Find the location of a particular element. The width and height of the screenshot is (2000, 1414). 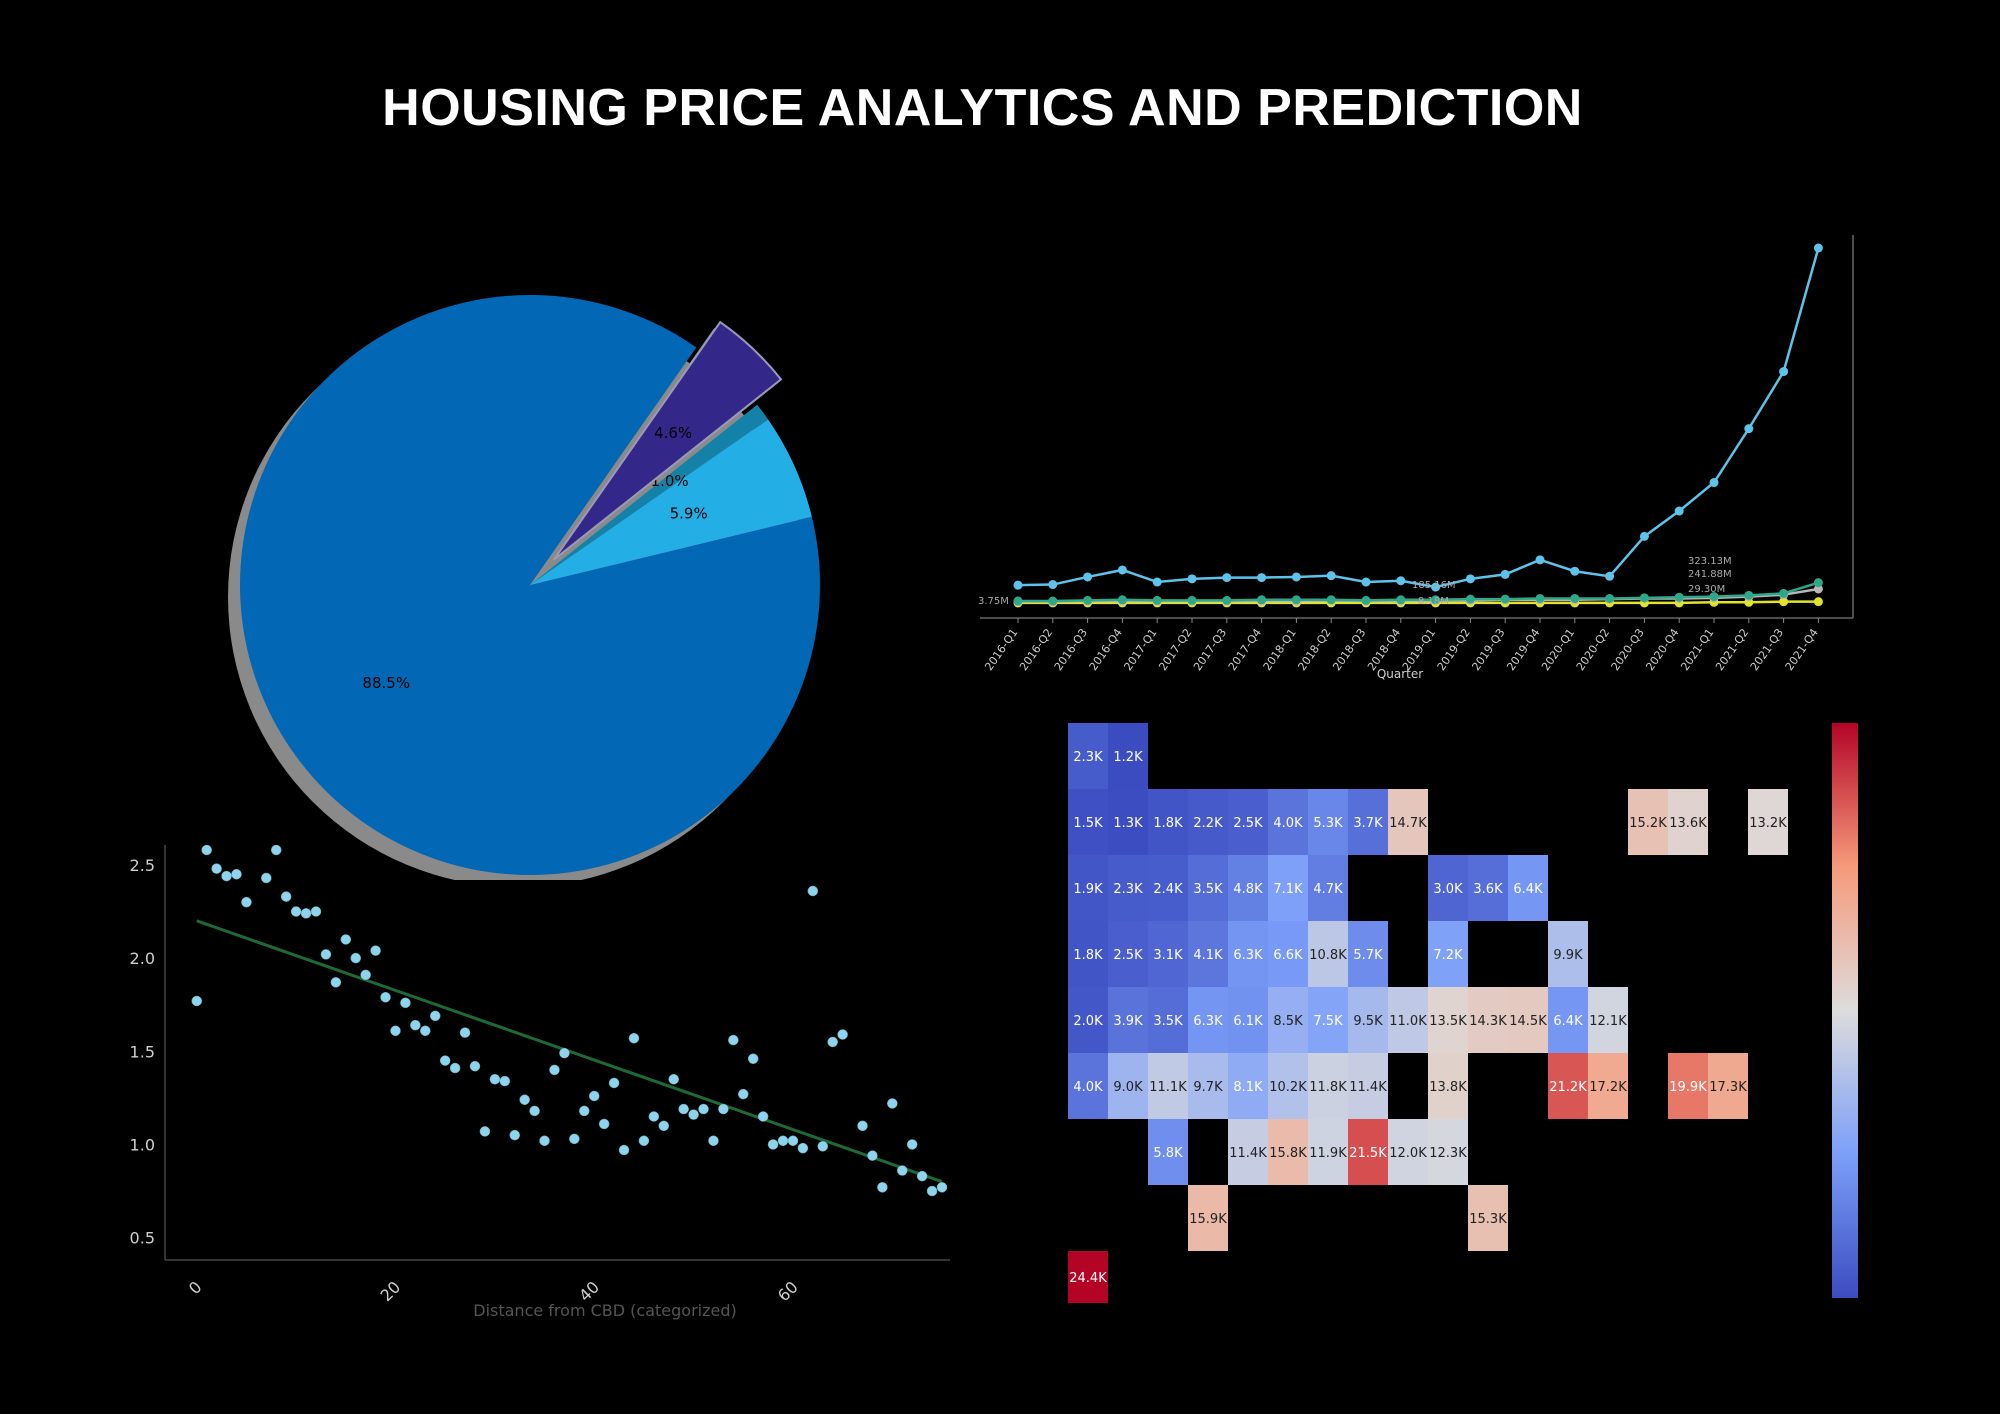

heatmap-cell-label: 6.6K is located at coordinates (1288, 955).